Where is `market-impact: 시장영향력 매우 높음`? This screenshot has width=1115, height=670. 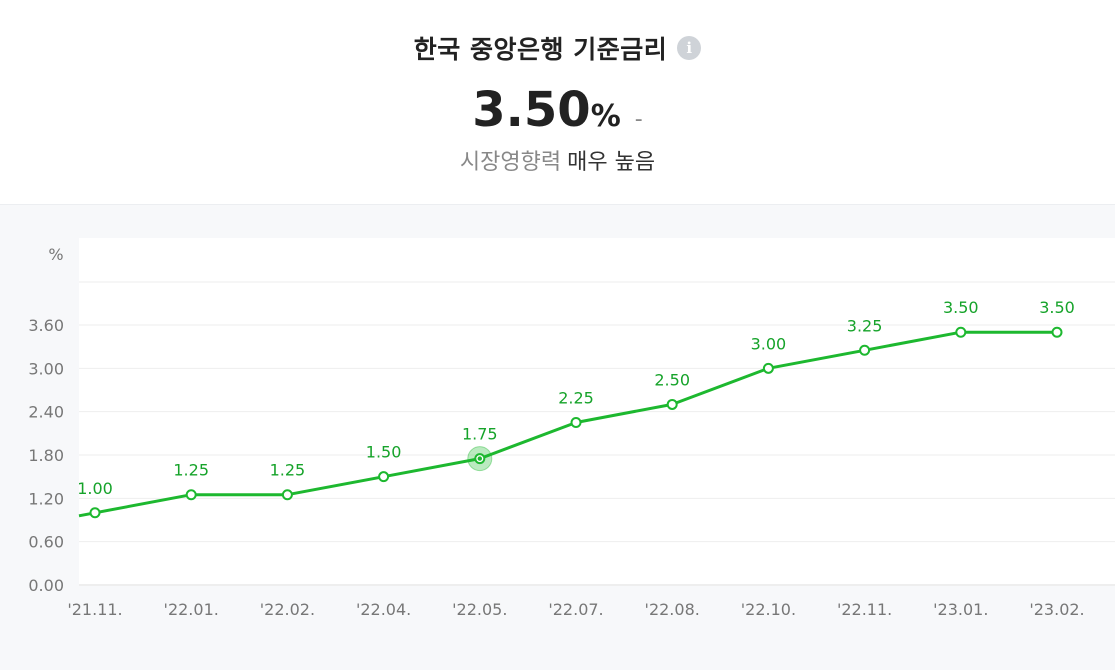
market-impact: 시장영향력 매우 높음 is located at coordinates (557, 160).